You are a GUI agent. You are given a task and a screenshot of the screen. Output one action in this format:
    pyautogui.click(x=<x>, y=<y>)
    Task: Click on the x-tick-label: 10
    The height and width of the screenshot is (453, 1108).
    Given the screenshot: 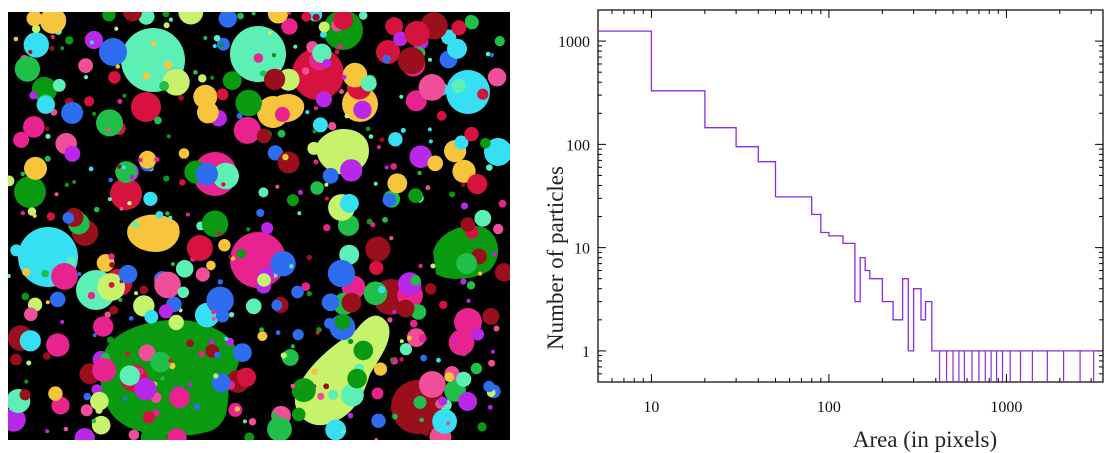 What is the action you would take?
    pyautogui.click(x=651, y=407)
    